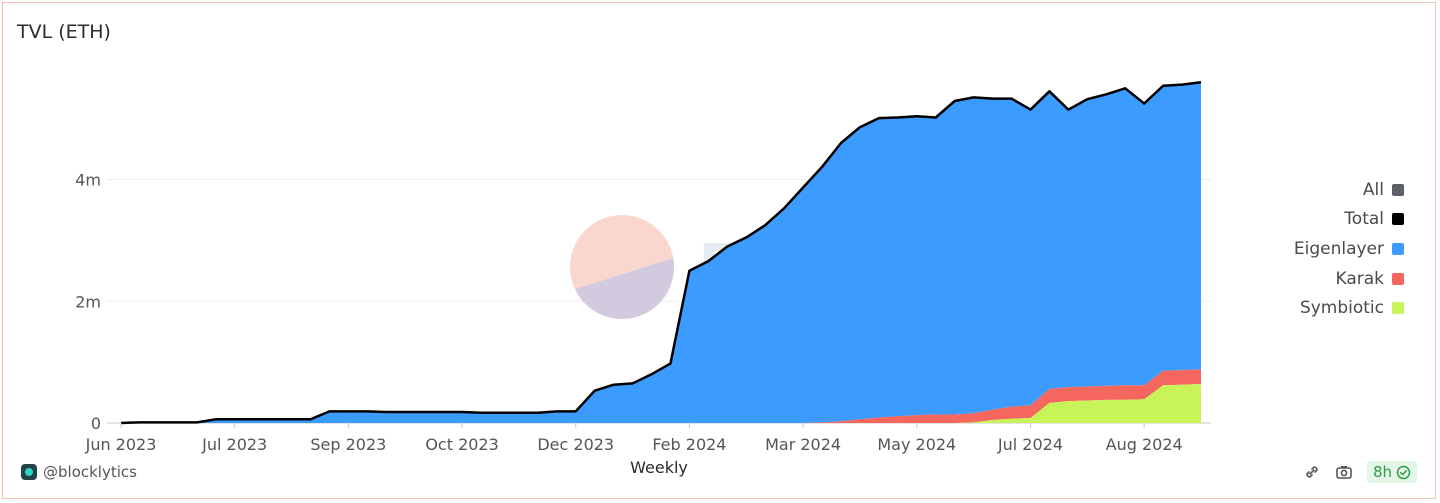  Describe the element at coordinates (575, 444) in the screenshot. I see `x-tick-label: Dec 2023` at that location.